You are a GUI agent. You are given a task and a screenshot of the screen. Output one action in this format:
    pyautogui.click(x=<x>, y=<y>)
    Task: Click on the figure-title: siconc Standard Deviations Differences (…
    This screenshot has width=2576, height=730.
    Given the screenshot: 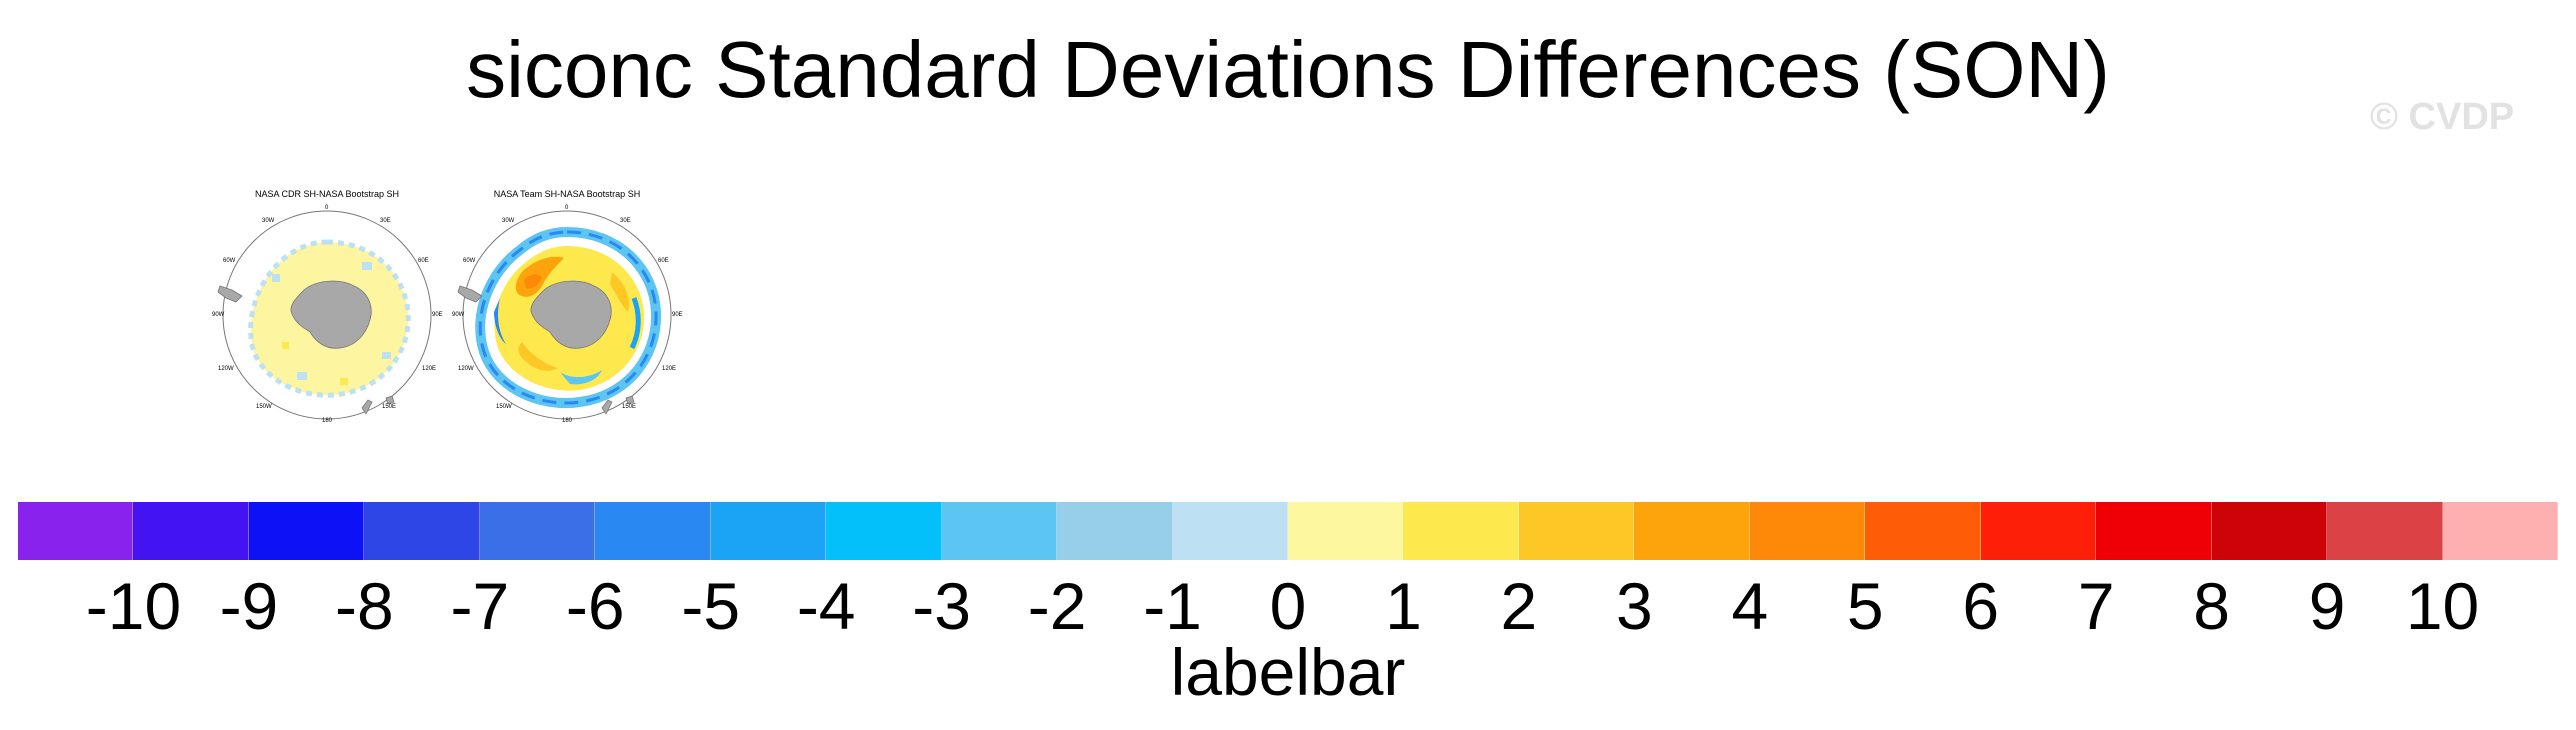 What is the action you would take?
    pyautogui.click(x=1288, y=69)
    